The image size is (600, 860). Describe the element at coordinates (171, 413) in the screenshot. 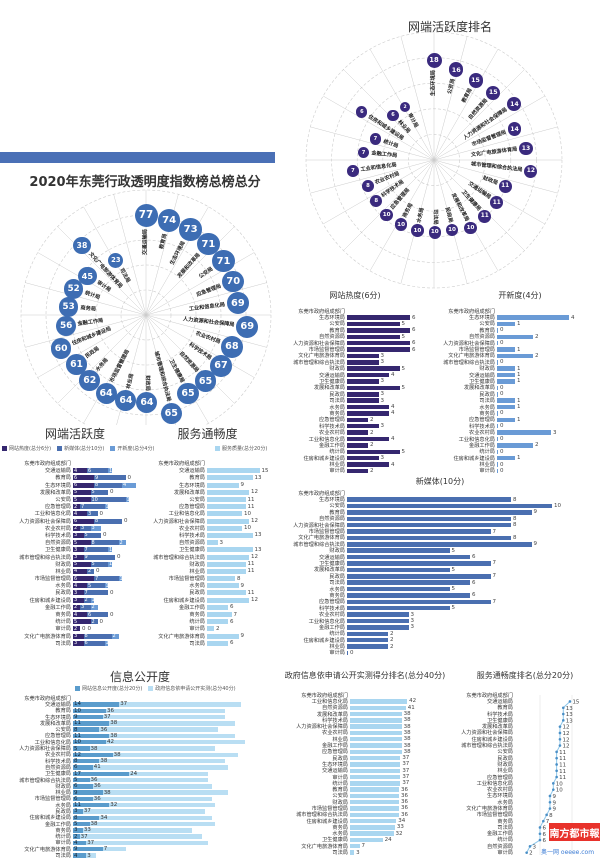

I see `score-bubble: 65` at that location.